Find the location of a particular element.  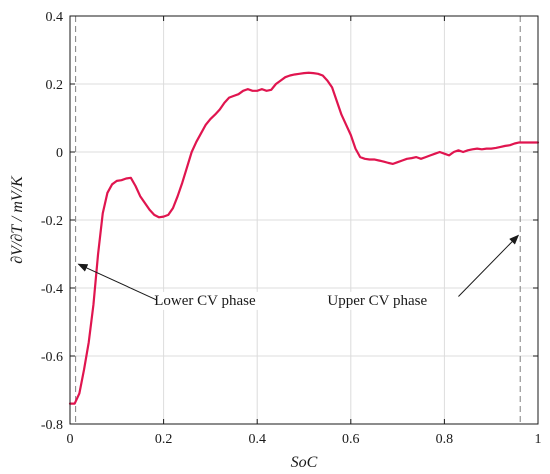

y-tick-label: -0.8 is located at coordinates (52, 425).